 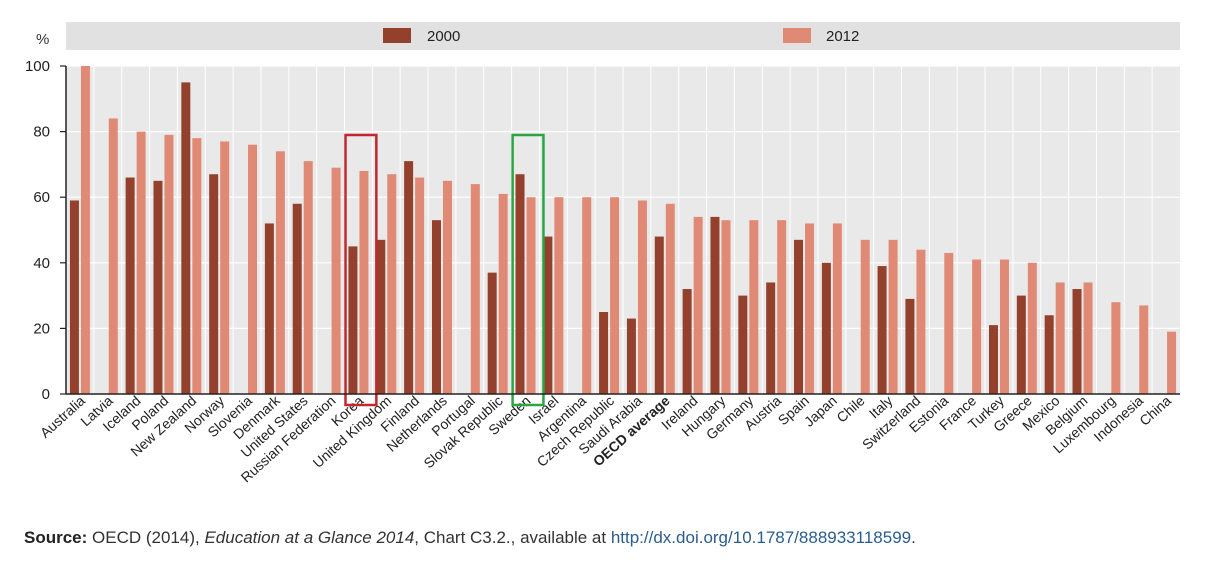 I want to click on legend-swatch-2012, so click(x=797, y=35).